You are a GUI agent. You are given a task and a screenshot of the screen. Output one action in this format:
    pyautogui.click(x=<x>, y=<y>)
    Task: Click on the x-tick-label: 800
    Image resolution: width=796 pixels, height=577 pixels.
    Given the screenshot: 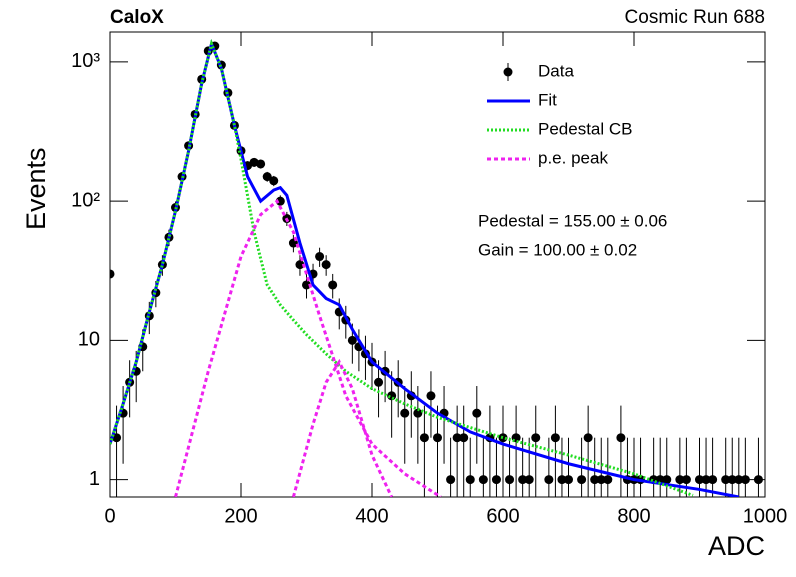 What is the action you would take?
    pyautogui.click(x=633, y=516)
    